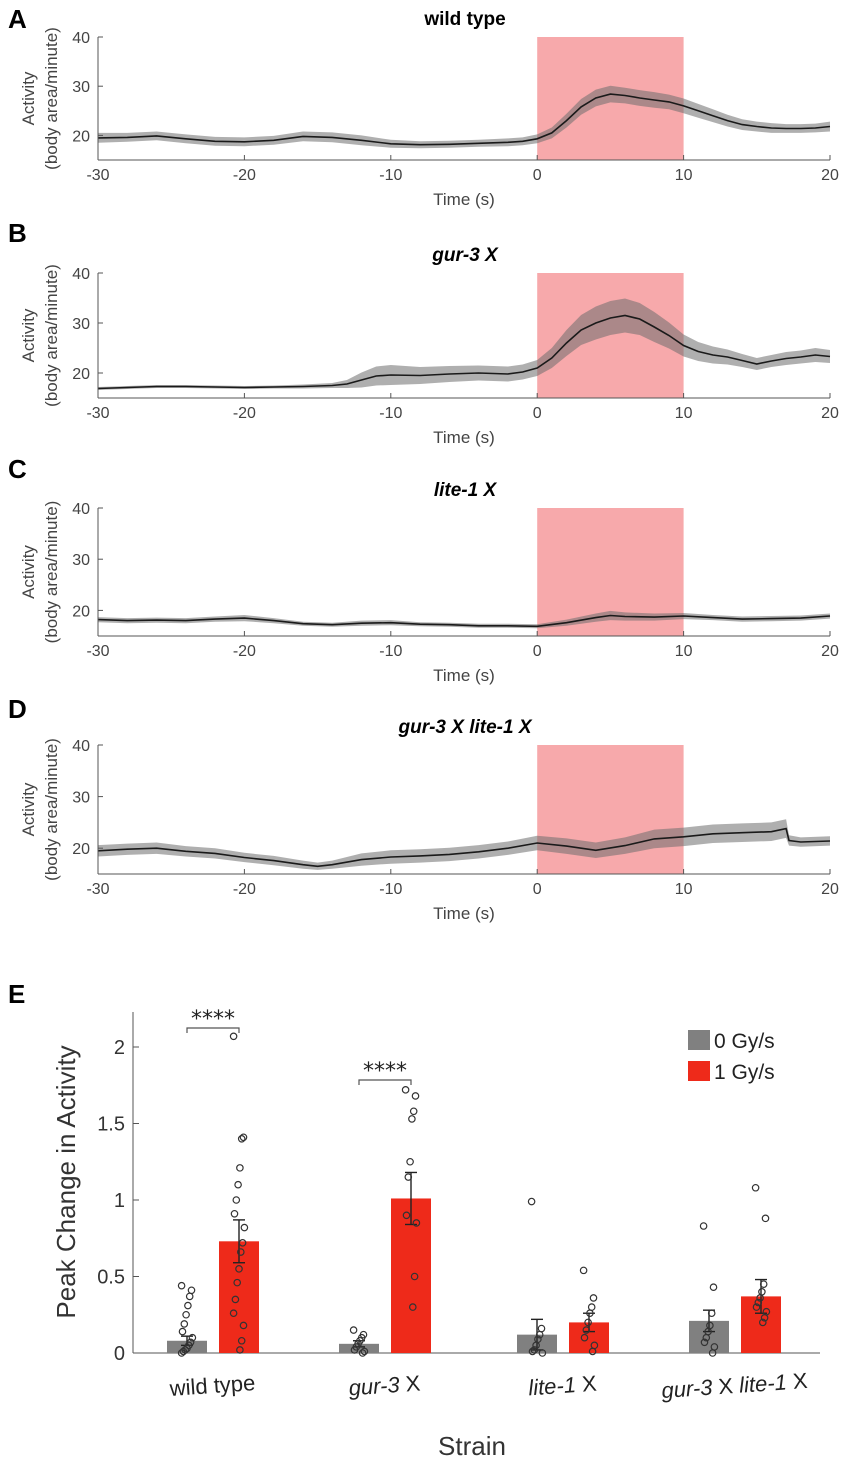 The height and width of the screenshot is (1465, 850). Describe the element at coordinates (81, 798) in the screenshot. I see `y-tick-label: 30` at that location.